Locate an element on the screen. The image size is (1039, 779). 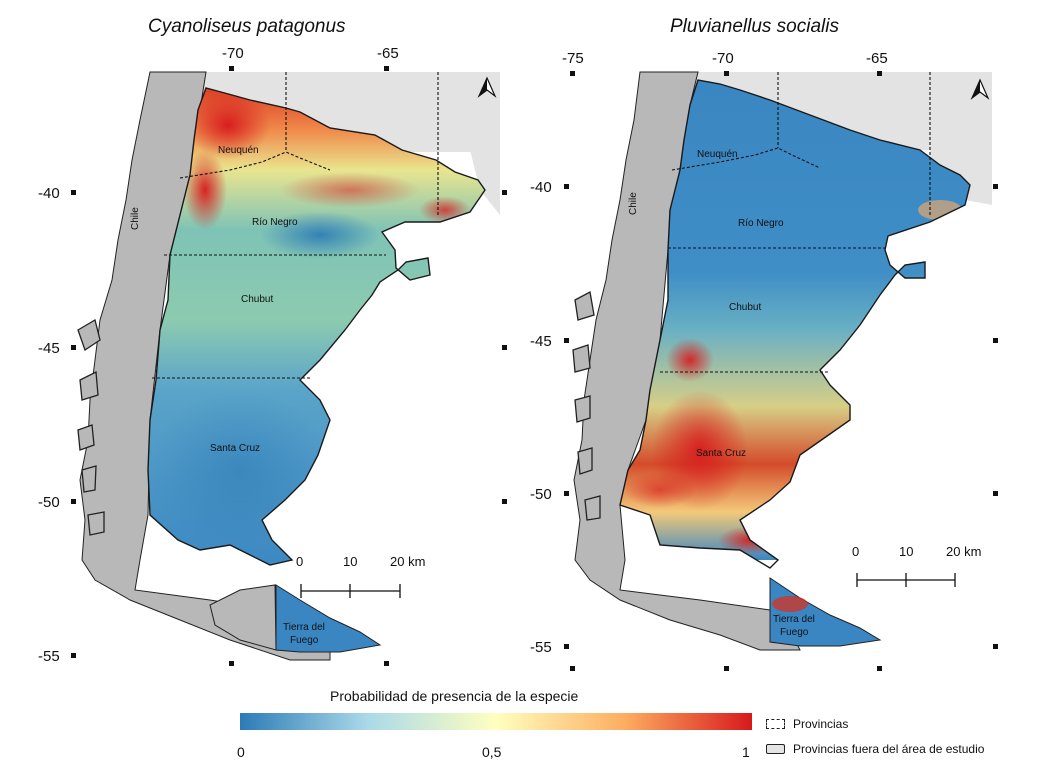
scale-label-10-right: 10 is located at coordinates (906, 551).